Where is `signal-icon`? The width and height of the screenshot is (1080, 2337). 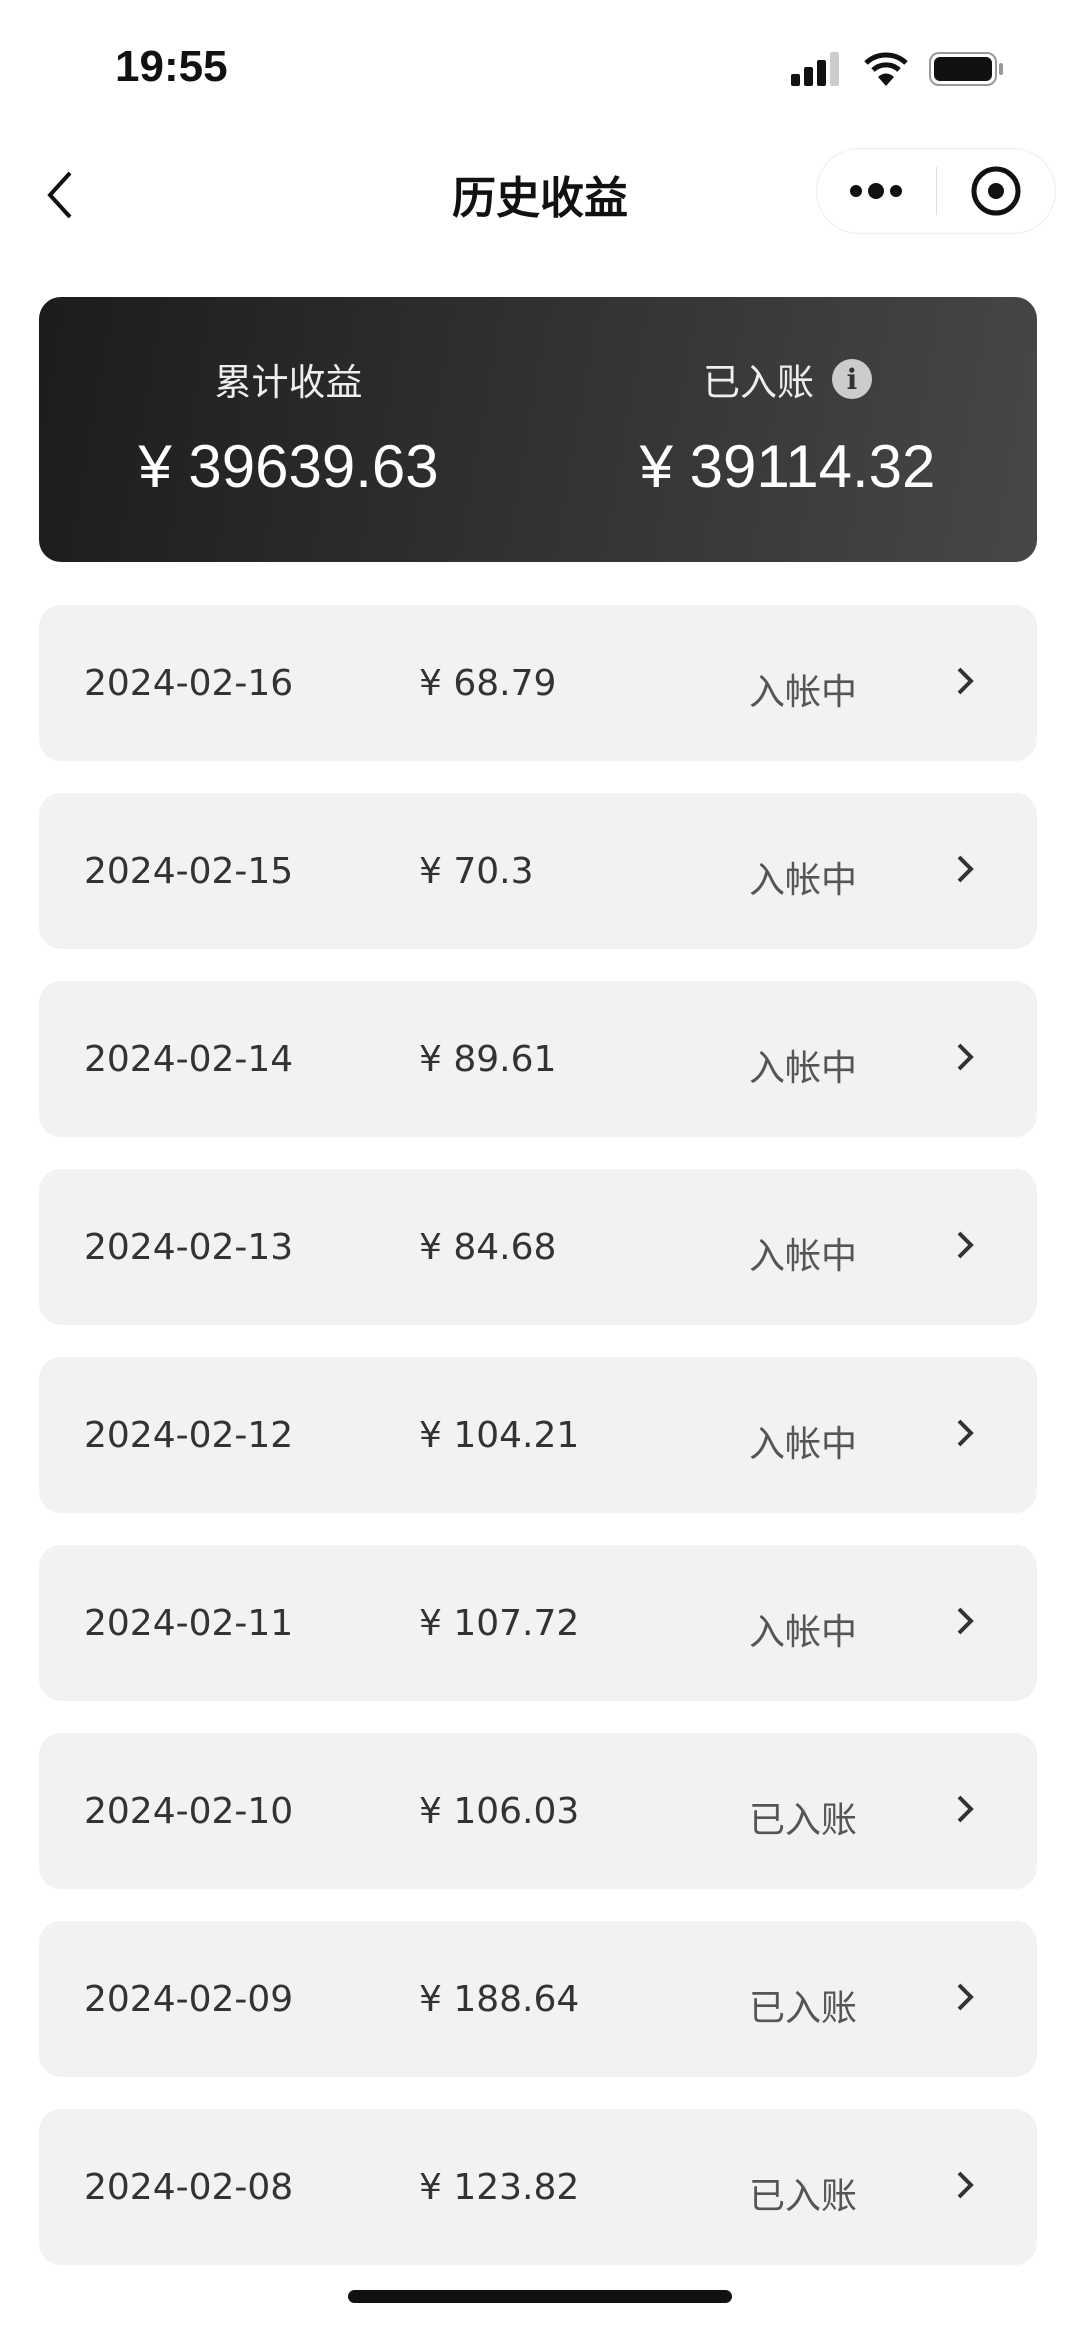 signal-icon is located at coordinates (815, 69).